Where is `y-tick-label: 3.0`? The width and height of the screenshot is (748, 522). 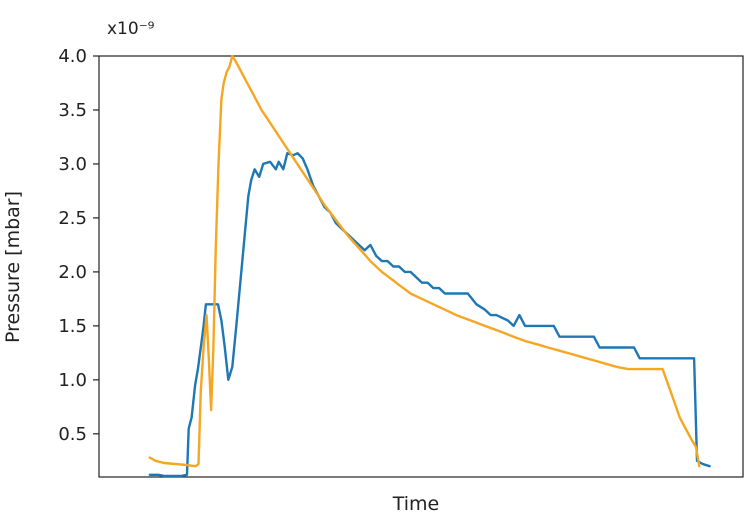 y-tick-label: 3.0 is located at coordinates (72, 164).